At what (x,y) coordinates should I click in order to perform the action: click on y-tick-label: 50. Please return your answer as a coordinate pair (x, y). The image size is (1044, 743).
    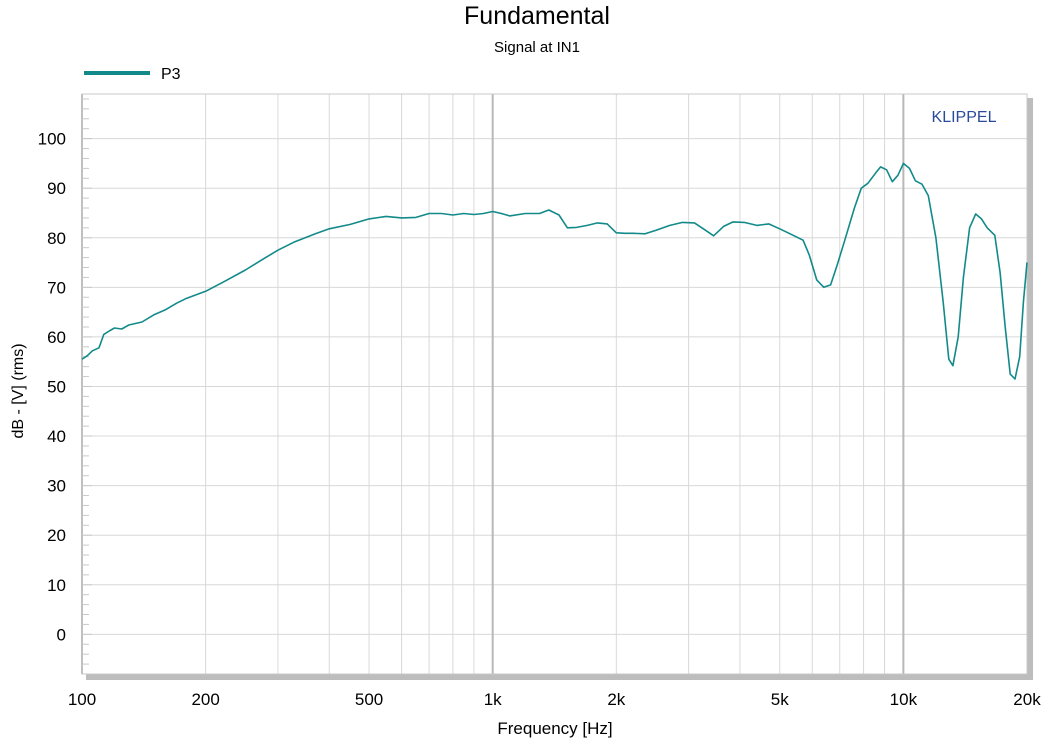
    Looking at the image, I should click on (56, 386).